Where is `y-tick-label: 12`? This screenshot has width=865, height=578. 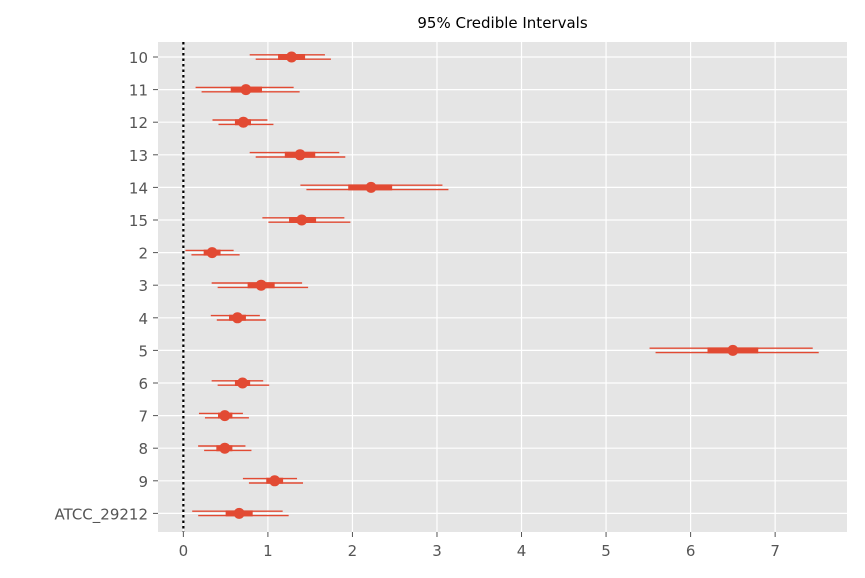
y-tick-label: 12 is located at coordinates (138, 123).